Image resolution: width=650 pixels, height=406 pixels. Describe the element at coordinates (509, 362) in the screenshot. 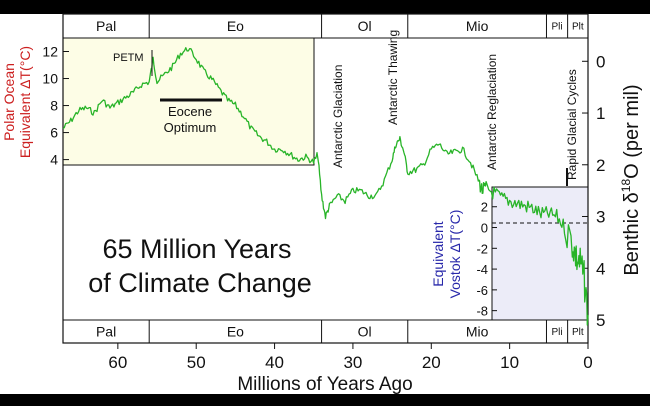

I see `x-tick-label: 10` at that location.